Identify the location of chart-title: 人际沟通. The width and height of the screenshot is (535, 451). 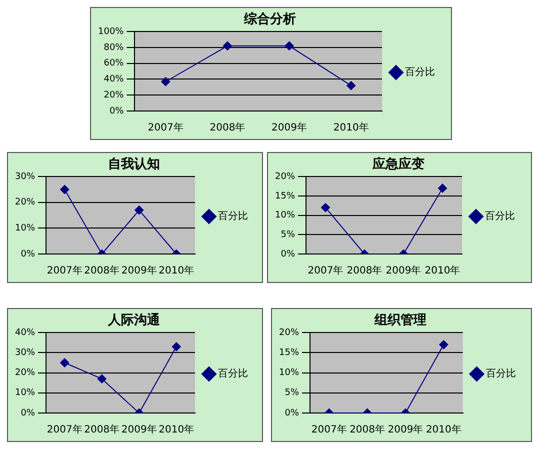
(134, 320).